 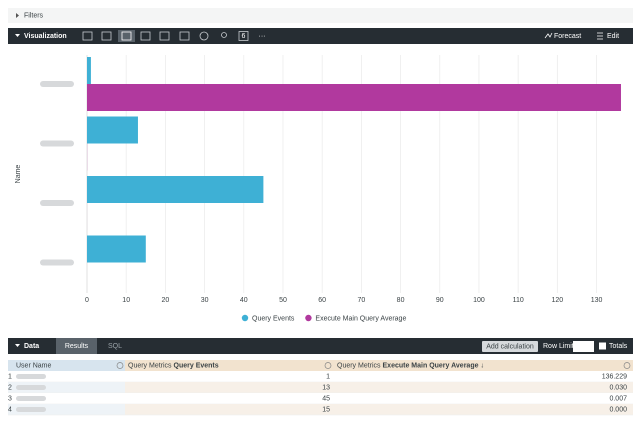 What do you see at coordinates (34, 15) in the screenshot?
I see `filters-label: Filters` at bounding box center [34, 15].